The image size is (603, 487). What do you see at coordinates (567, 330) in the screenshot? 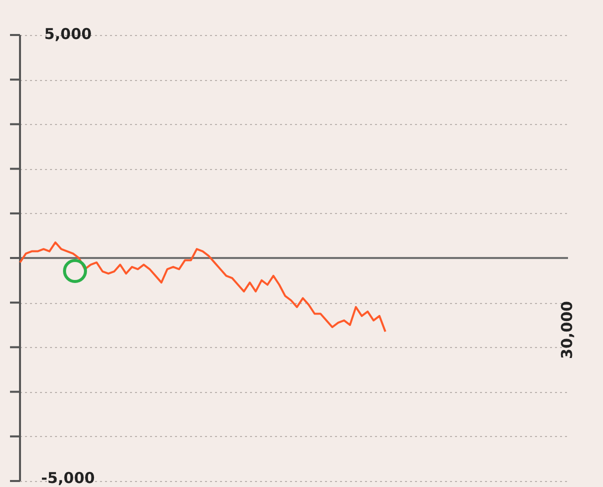
I see `annotation: 30,000` at bounding box center [567, 330].